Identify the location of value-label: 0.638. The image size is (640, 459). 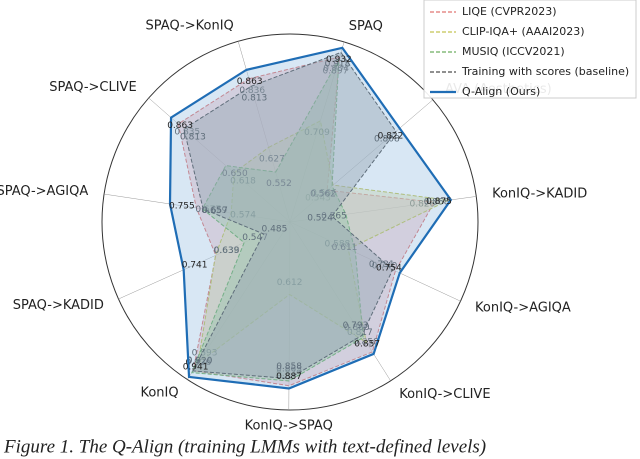
(227, 251).